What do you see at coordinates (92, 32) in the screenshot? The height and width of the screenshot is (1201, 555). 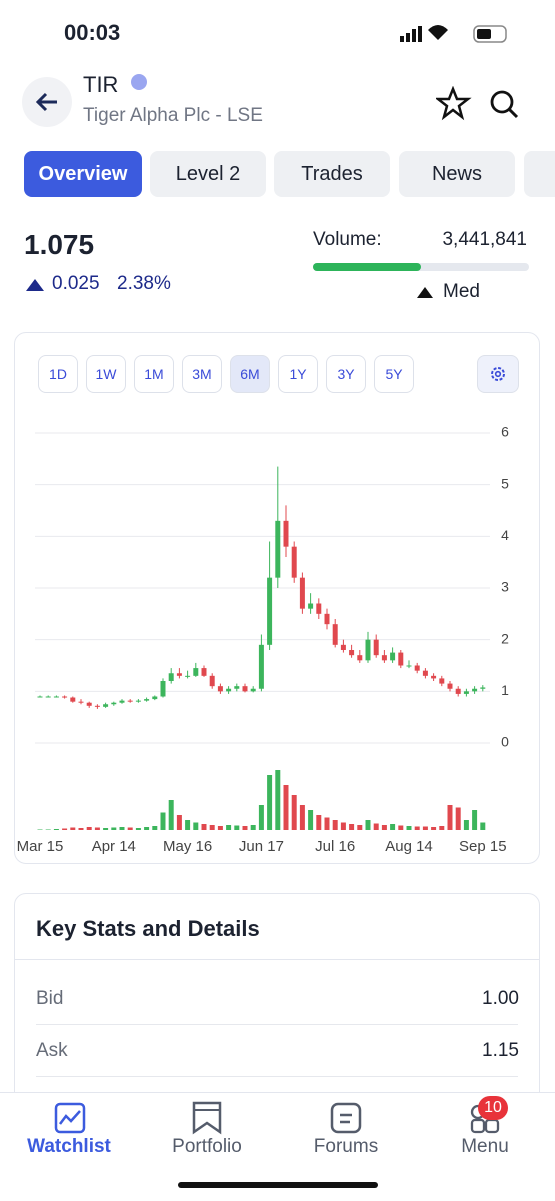 I see `status-time: 00:03` at bounding box center [92, 32].